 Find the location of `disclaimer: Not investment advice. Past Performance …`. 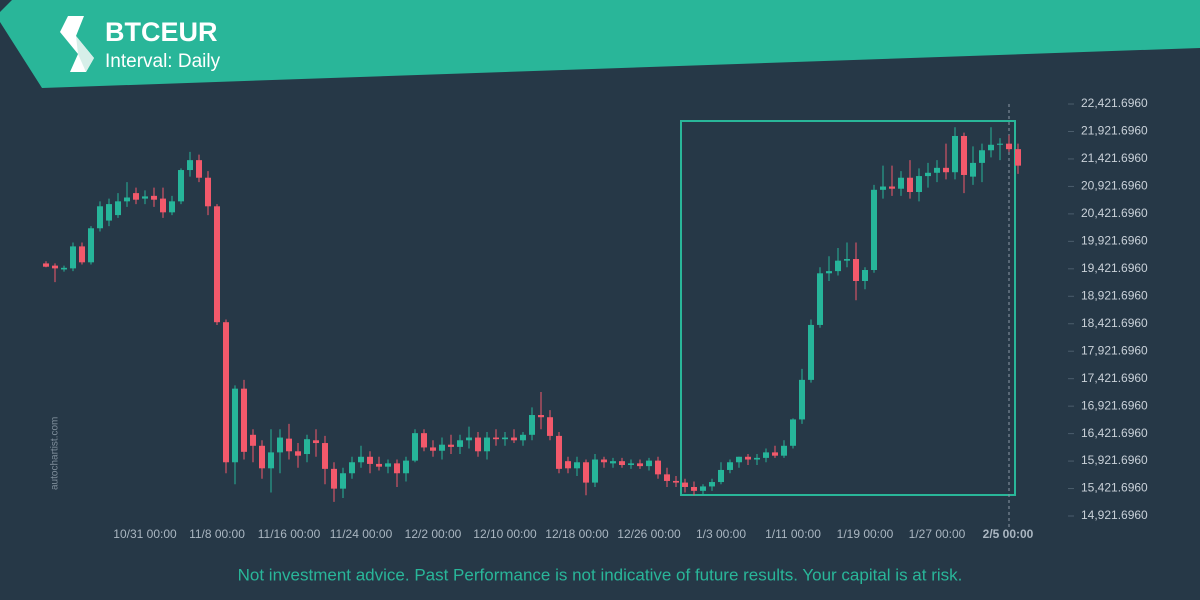

disclaimer: Not investment advice. Past Performance … is located at coordinates (600, 574).